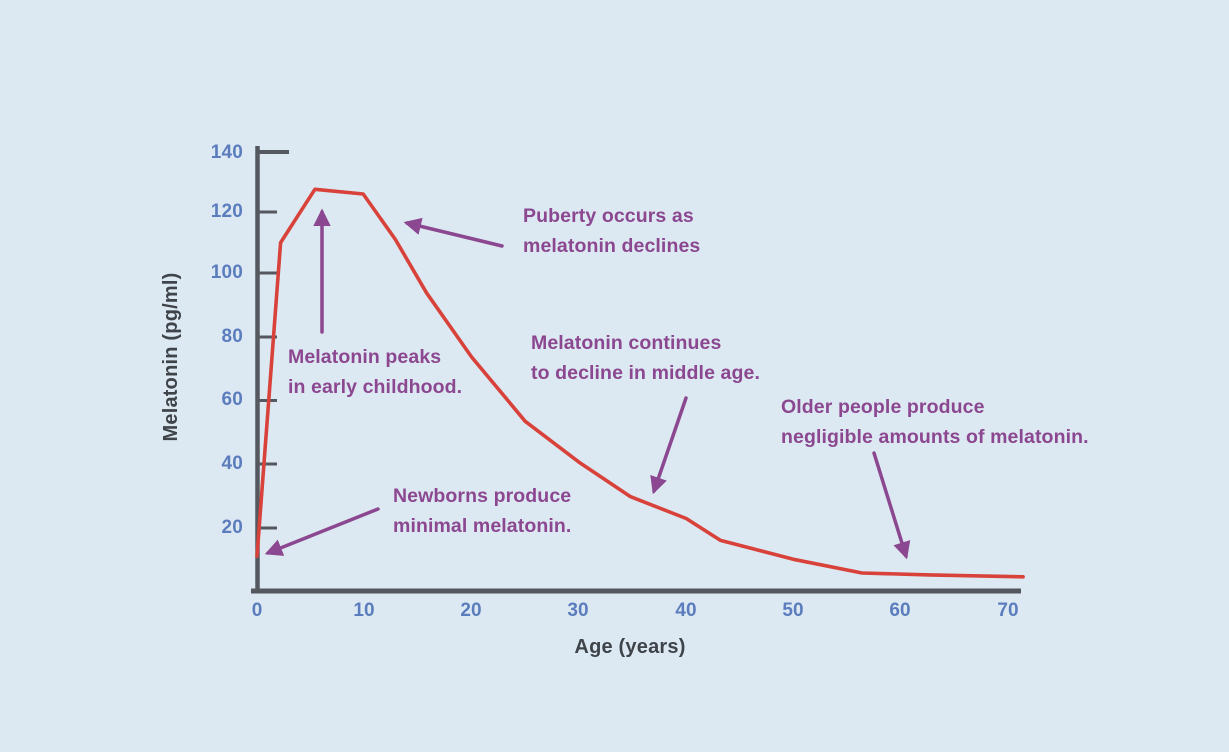  I want to click on y-tick-label-20: 20, so click(232, 527).